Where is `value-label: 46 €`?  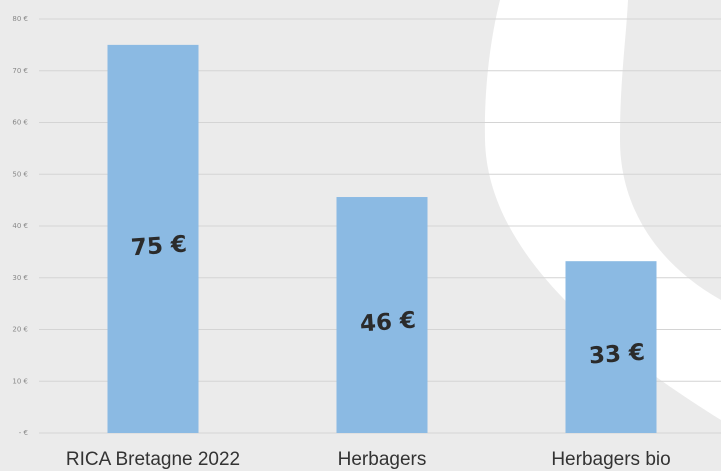
value-label: 46 € is located at coordinates (388, 323).